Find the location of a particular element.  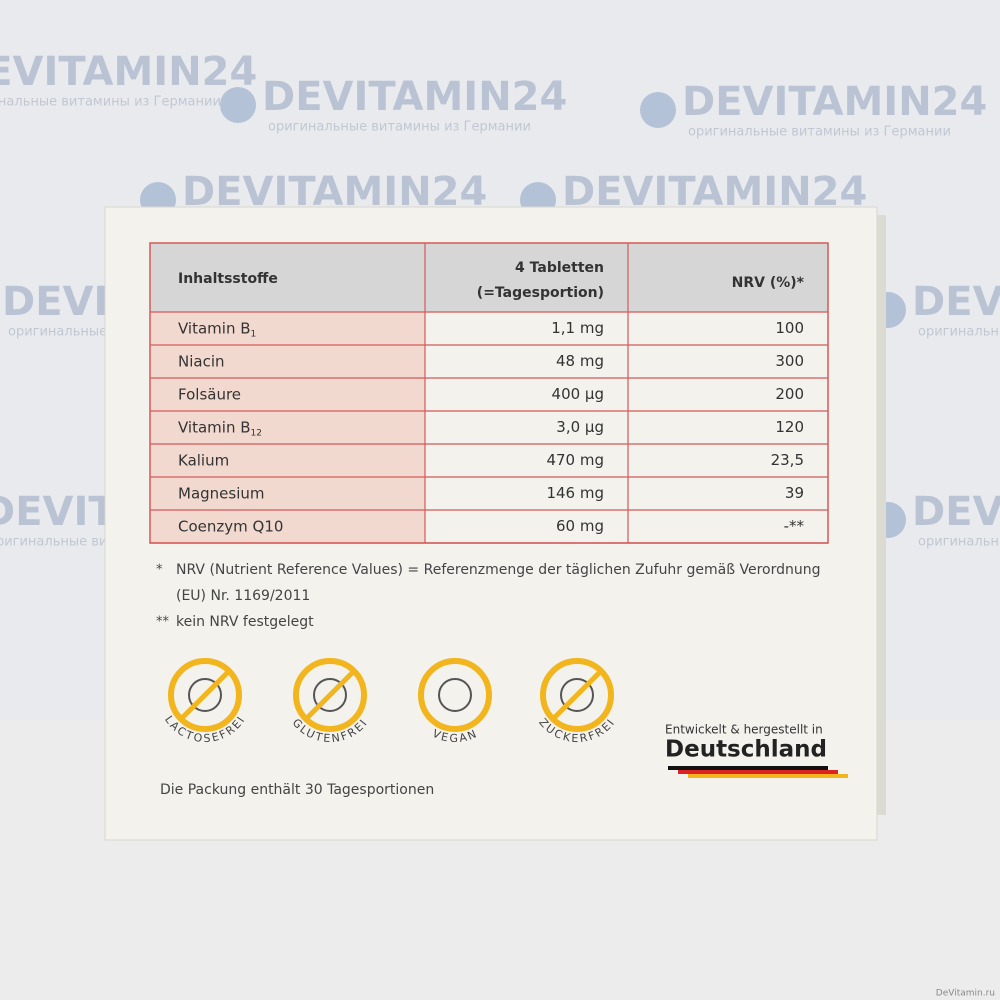

amount-cell: 48 mg is located at coordinates (580, 361).